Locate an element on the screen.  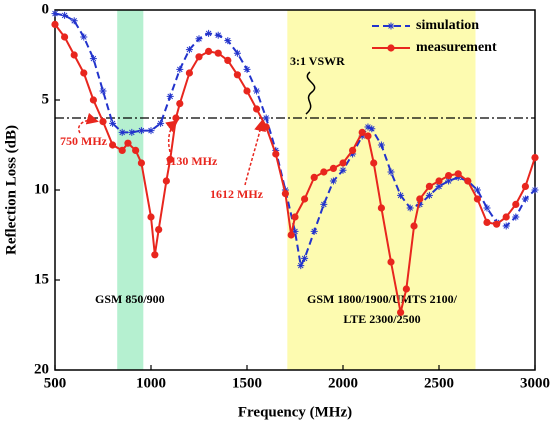
y-tick-label: 10 is located at coordinates (41, 189).